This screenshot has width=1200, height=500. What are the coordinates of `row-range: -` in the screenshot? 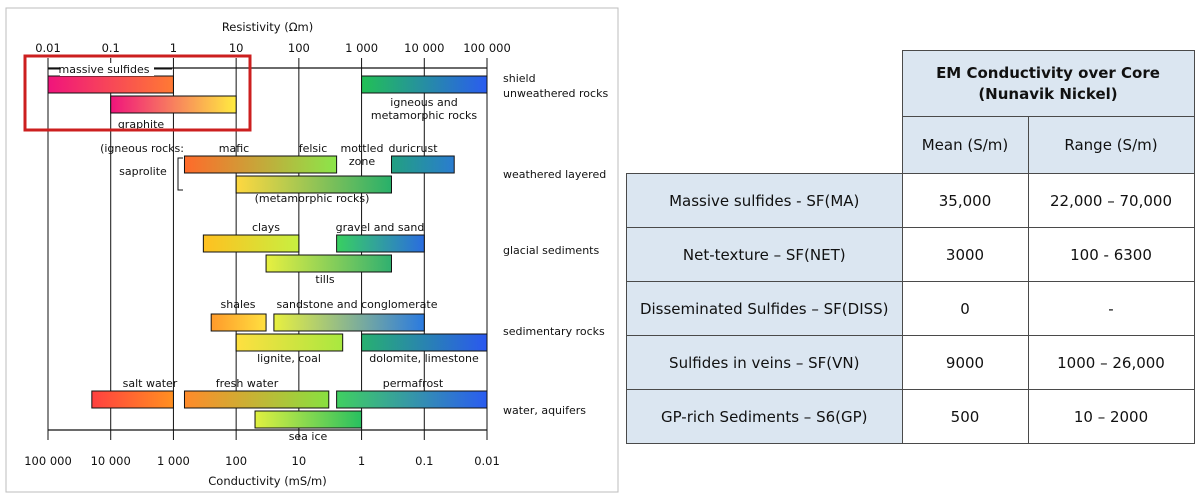 It's located at (1111, 308).